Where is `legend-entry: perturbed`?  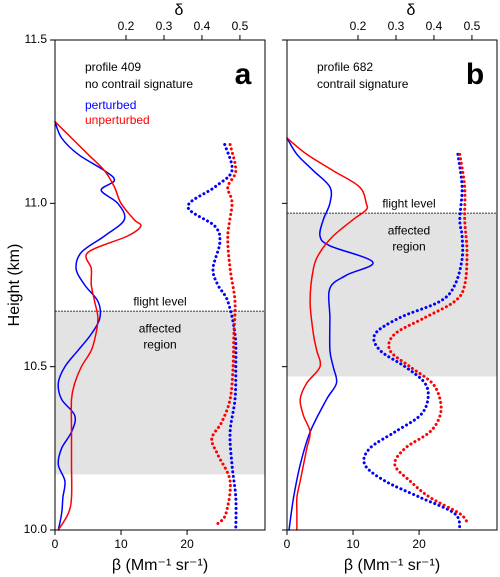 legend-entry: perturbed is located at coordinates (110, 105).